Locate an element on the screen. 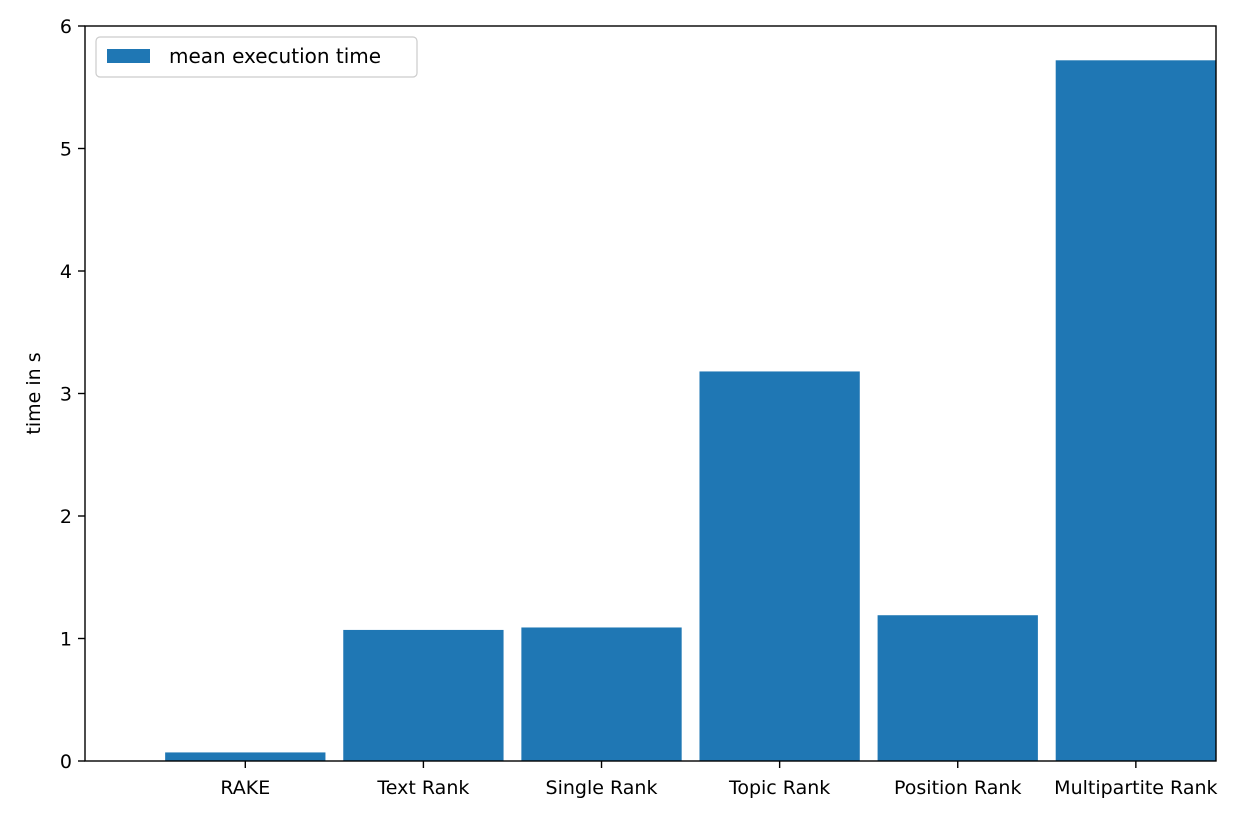 Image resolution: width=1238 pixels, height=832 pixels. y-tick-label: 0 is located at coordinates (66, 762).